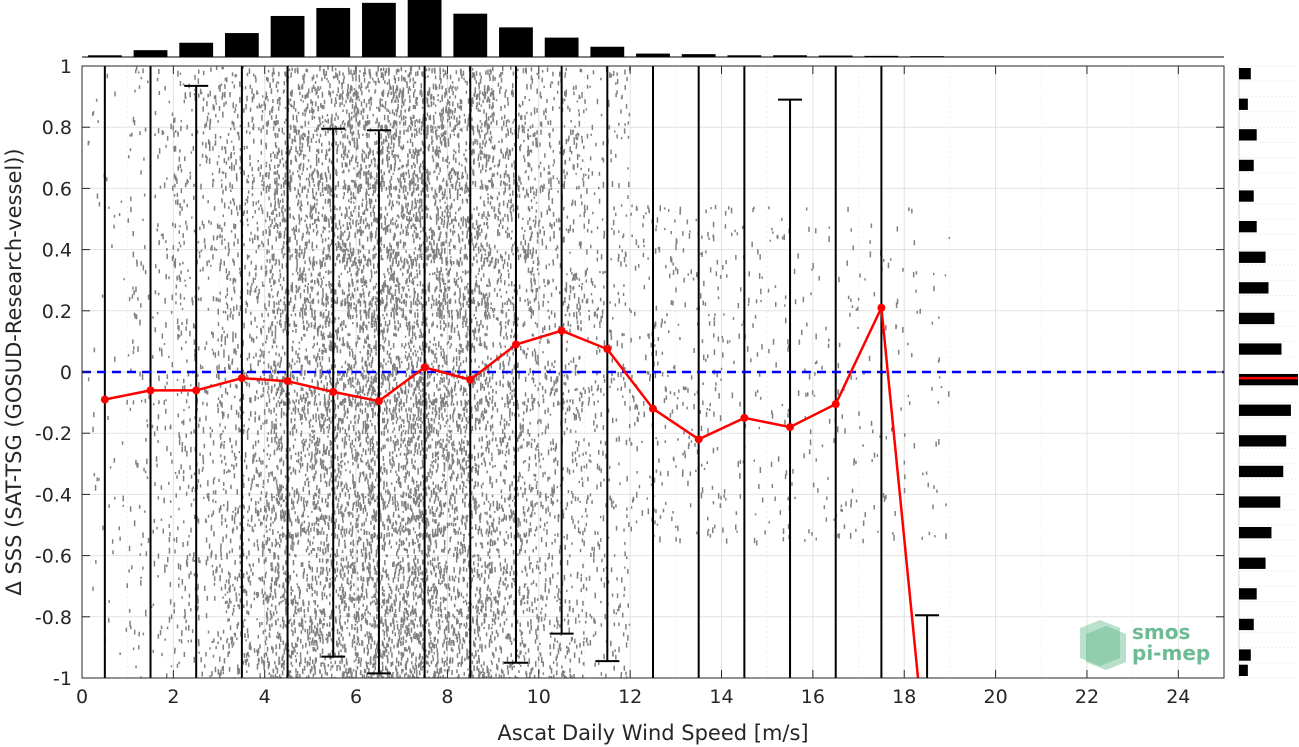  I want to click on y-tick-label: -0.8, so click(53, 618).